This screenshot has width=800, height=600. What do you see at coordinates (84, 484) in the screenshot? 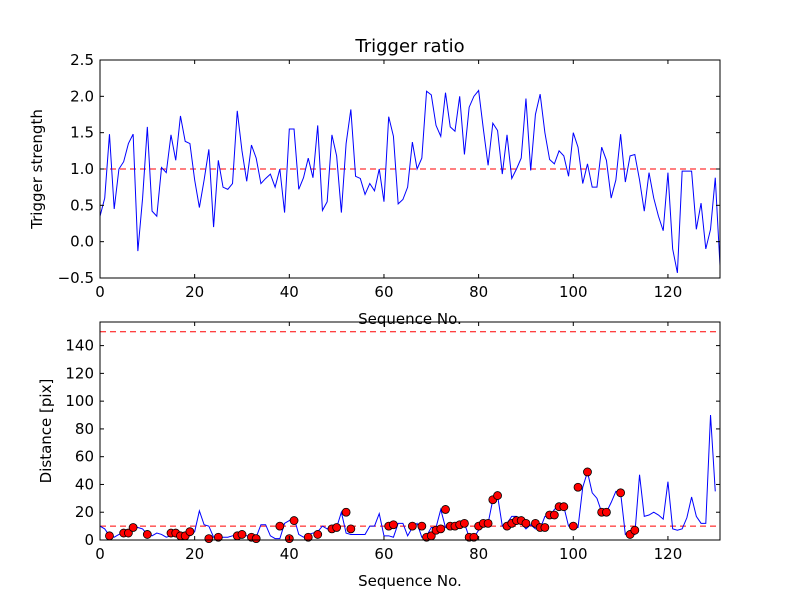
I see `y-tick-label: 40` at bounding box center [84, 484].